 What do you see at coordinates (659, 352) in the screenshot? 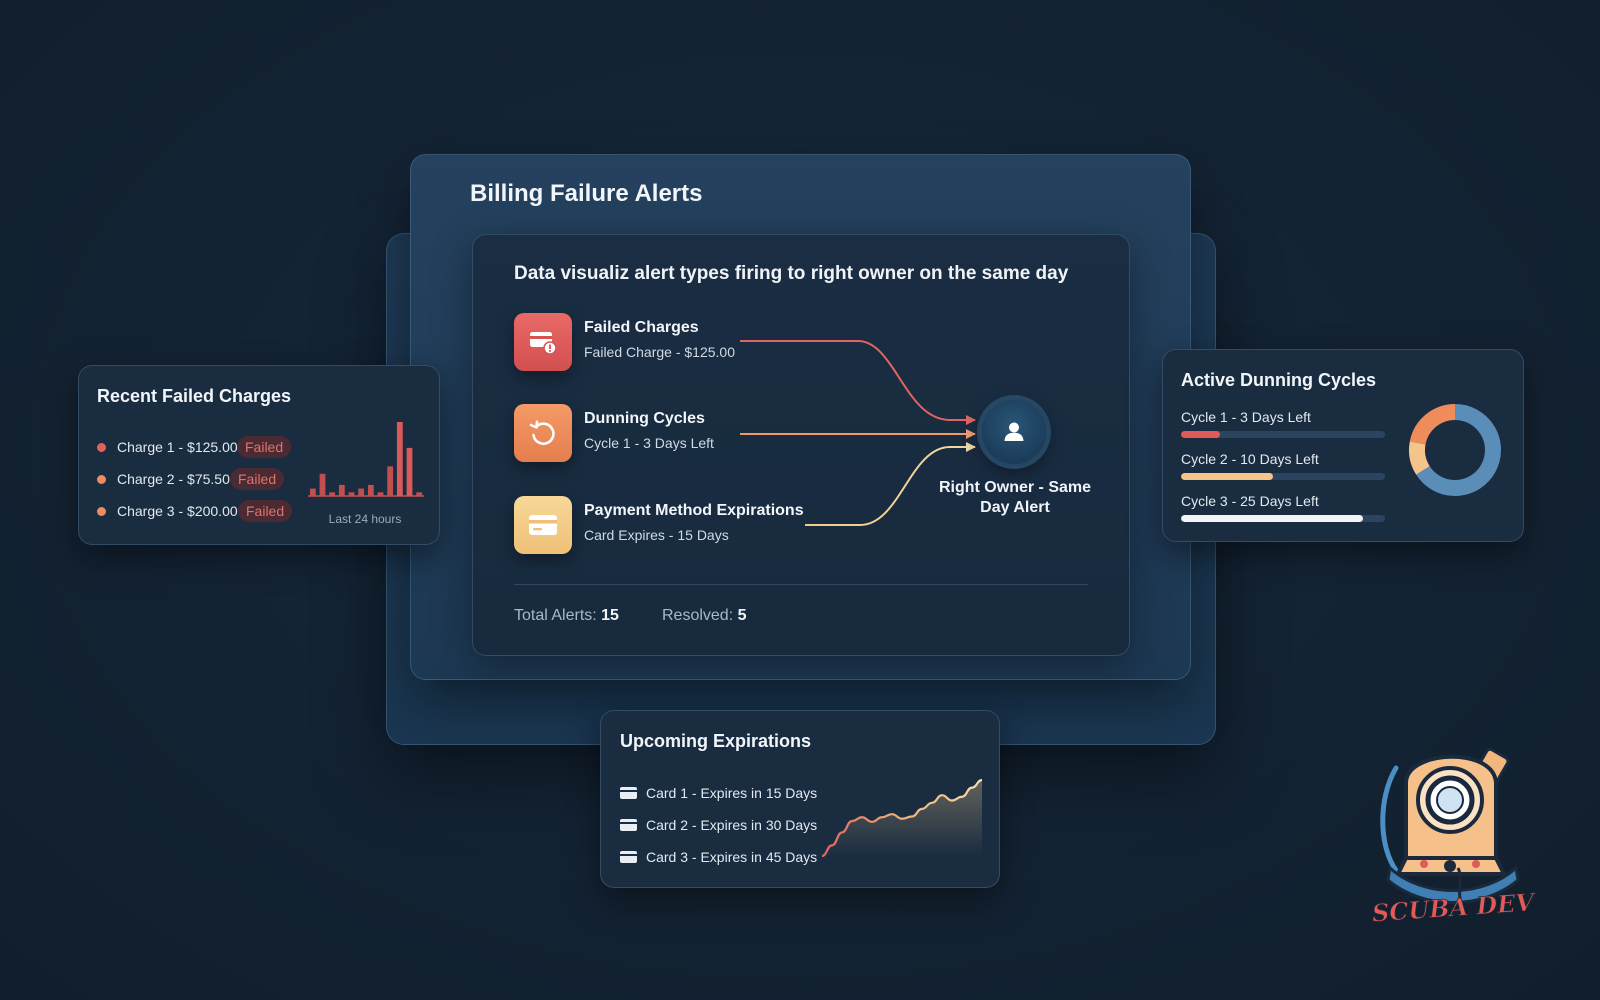
I see `alert-detail: Failed Charge - $125.00` at bounding box center [659, 352].